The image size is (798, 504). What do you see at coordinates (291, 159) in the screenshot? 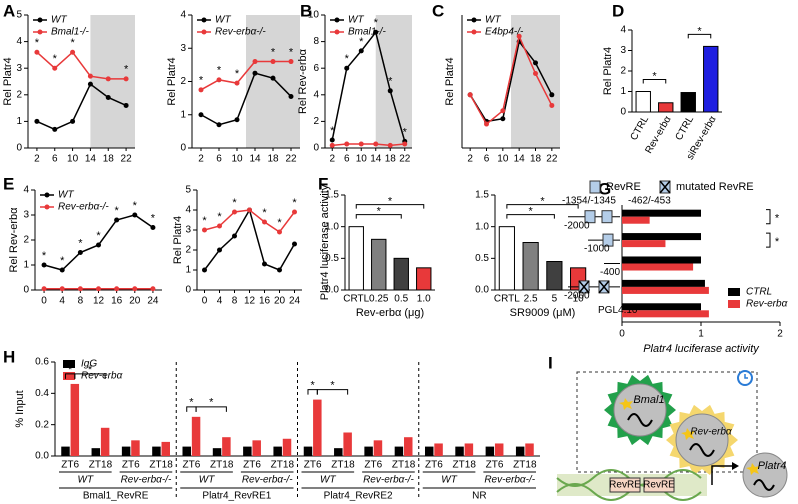
I see `x-tick-label: 22` at bounding box center [291, 159].